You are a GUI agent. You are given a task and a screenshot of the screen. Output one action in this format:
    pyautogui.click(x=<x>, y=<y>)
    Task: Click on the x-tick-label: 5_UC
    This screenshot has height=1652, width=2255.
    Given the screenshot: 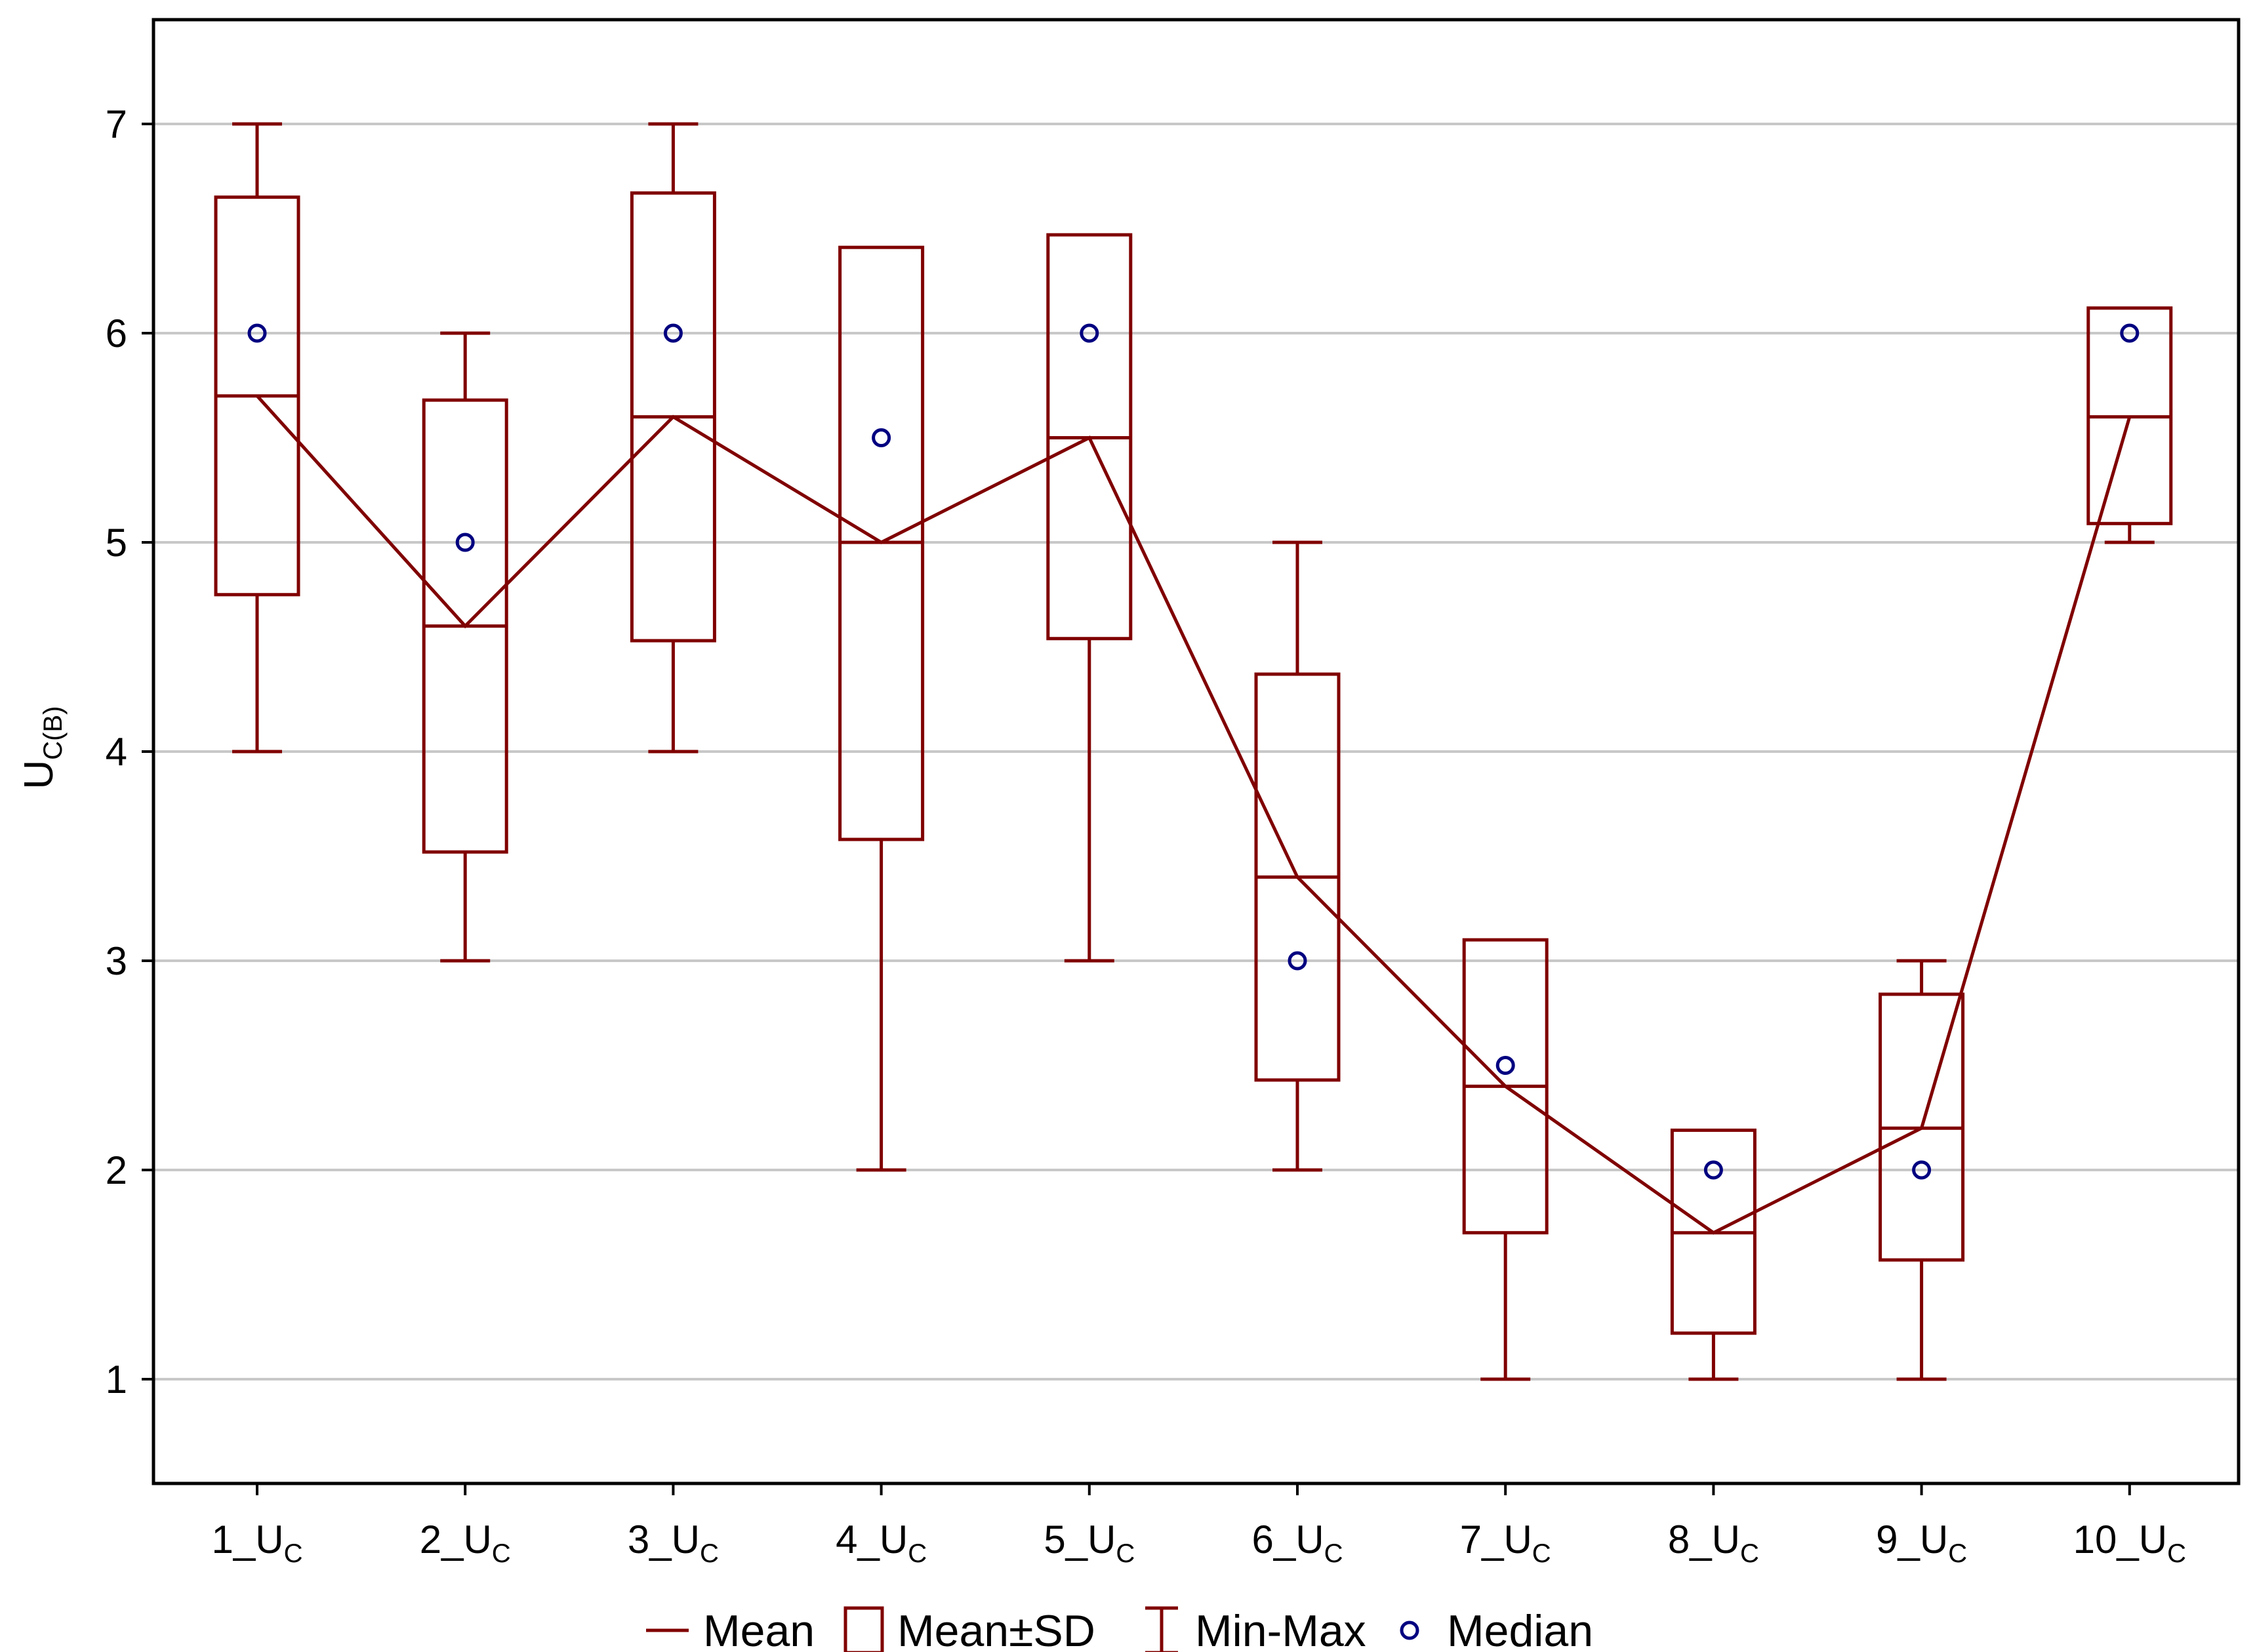 What is the action you would take?
    pyautogui.click(x=1089, y=1543)
    